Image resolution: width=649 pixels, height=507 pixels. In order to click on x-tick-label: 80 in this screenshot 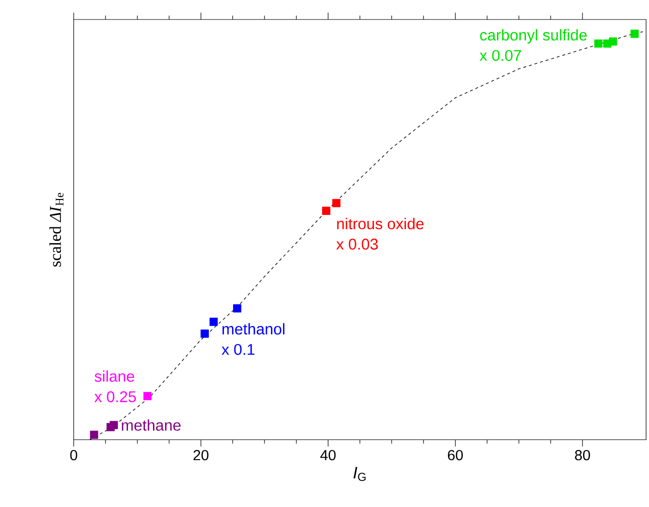, I will do `click(582, 455)`.